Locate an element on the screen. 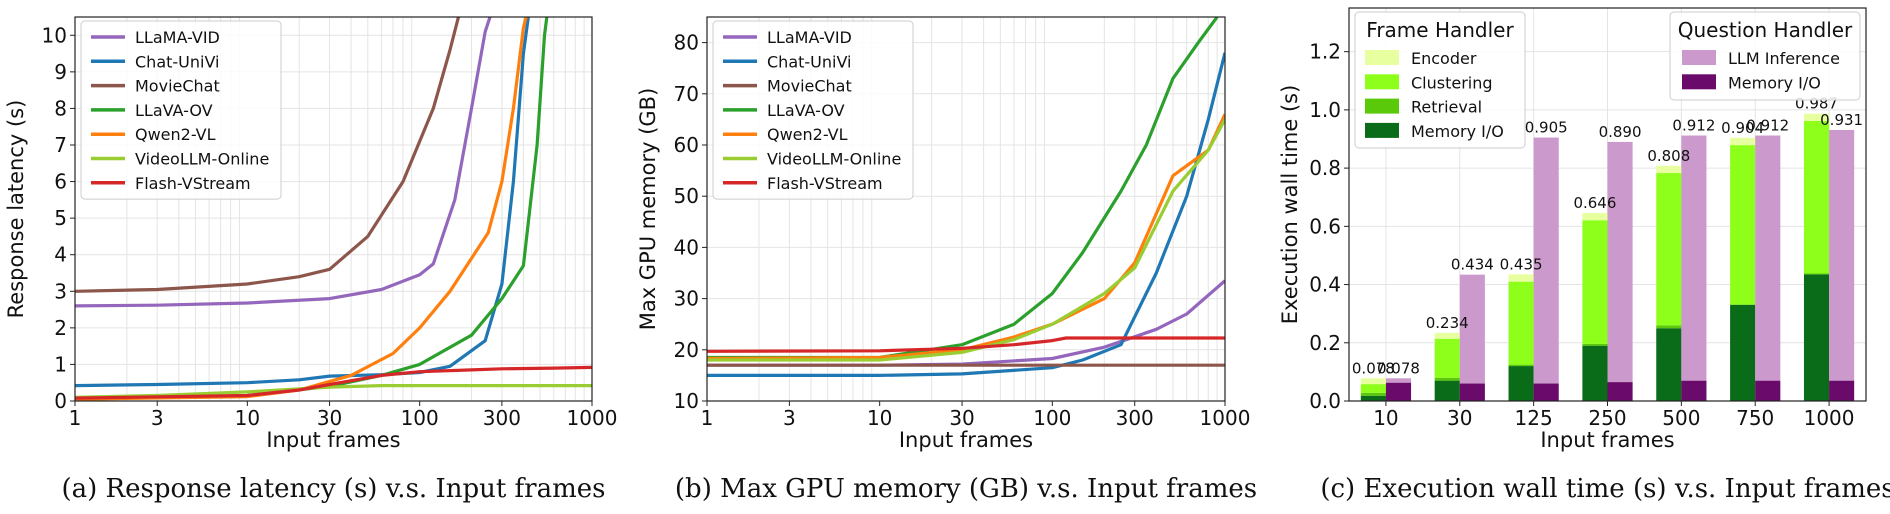 The height and width of the screenshot is (514, 1890). wall-time-x-tick-label: 250 is located at coordinates (1607, 418).